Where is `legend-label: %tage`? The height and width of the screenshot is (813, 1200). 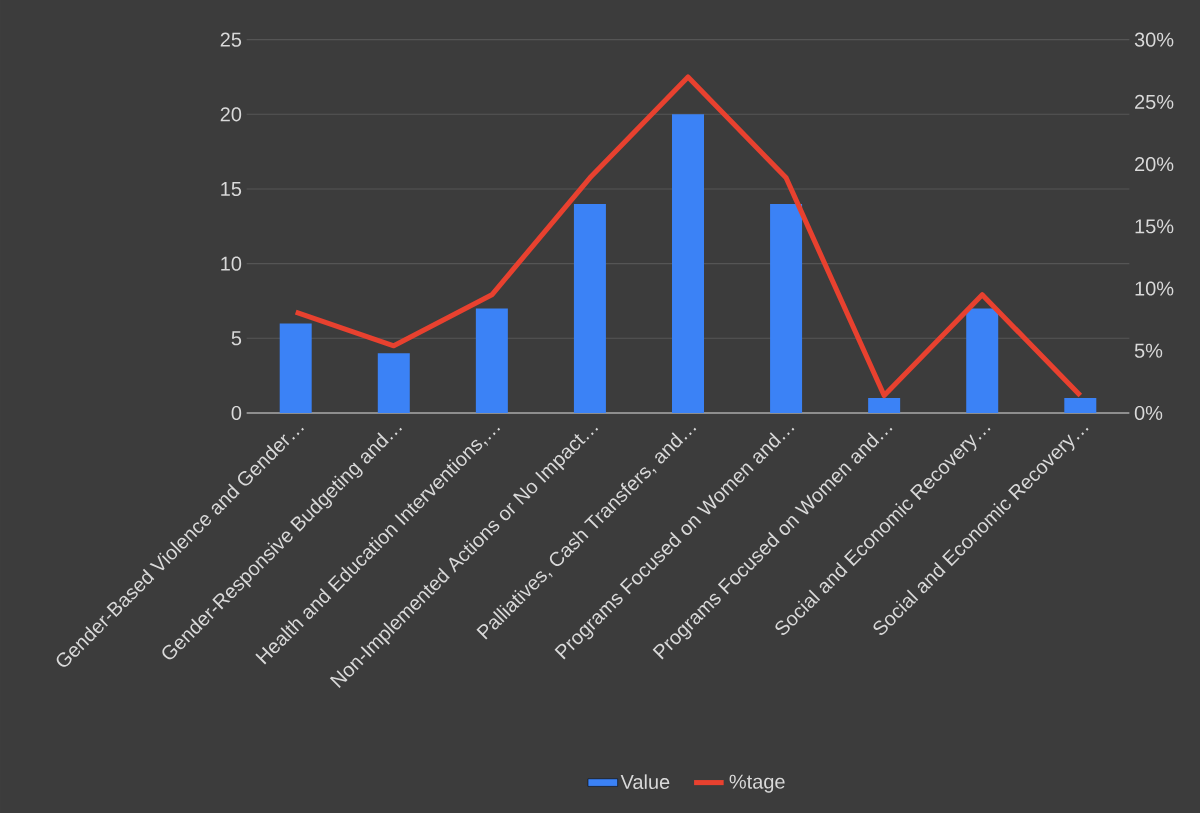
legend-label: %tage is located at coordinates (757, 783).